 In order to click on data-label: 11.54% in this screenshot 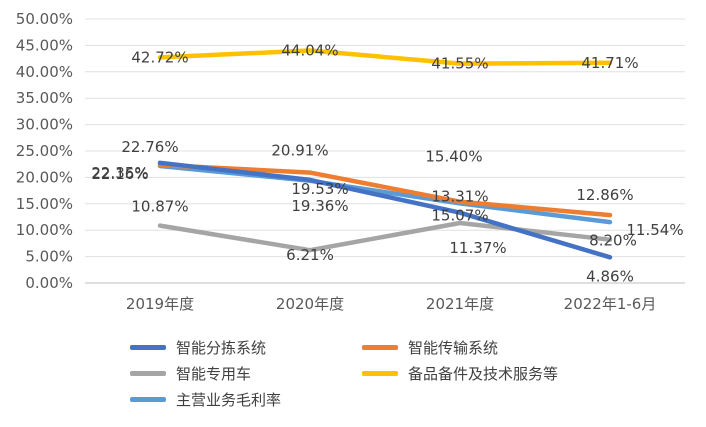, I will do `click(654, 230)`.